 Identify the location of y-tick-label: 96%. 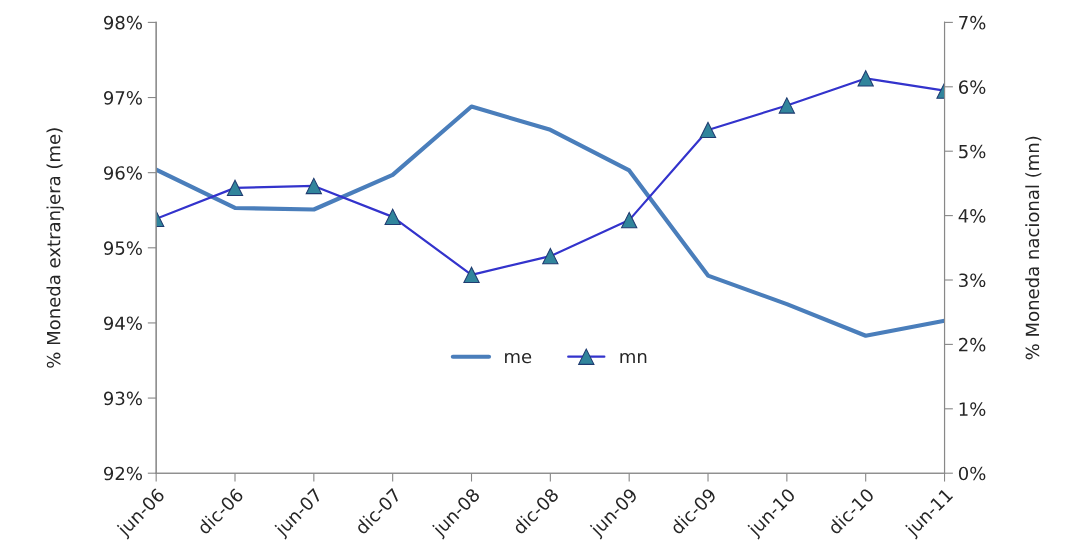
(122, 173).